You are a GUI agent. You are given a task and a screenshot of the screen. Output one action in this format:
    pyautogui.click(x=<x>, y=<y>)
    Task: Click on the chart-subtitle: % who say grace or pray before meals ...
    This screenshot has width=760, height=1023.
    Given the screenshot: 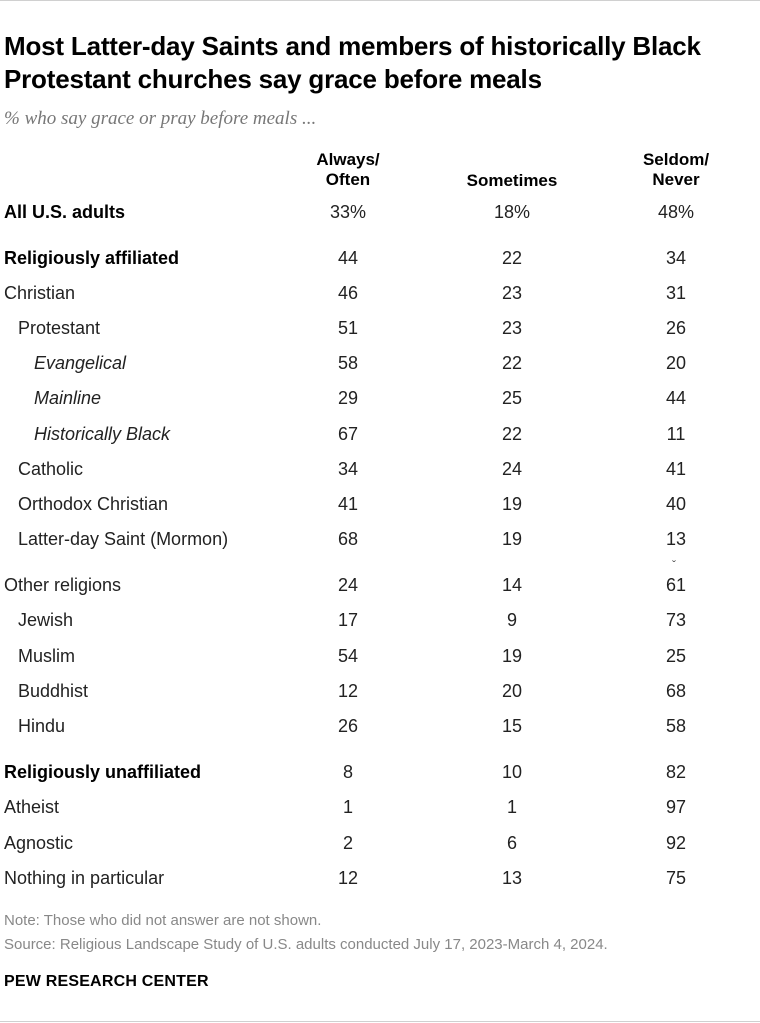 What is the action you would take?
    pyautogui.click(x=160, y=118)
    